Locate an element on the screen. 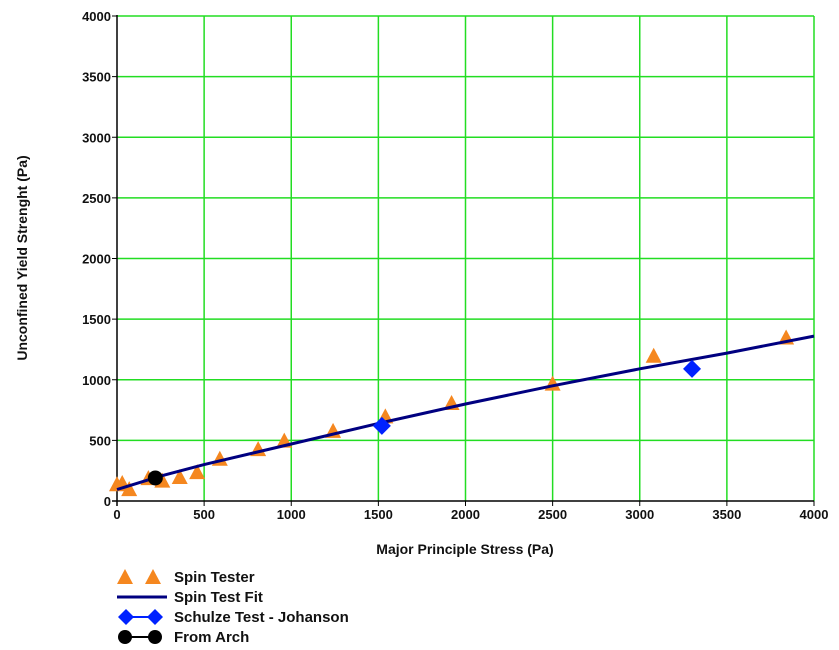  x-tick-label: 500 is located at coordinates (204, 514).